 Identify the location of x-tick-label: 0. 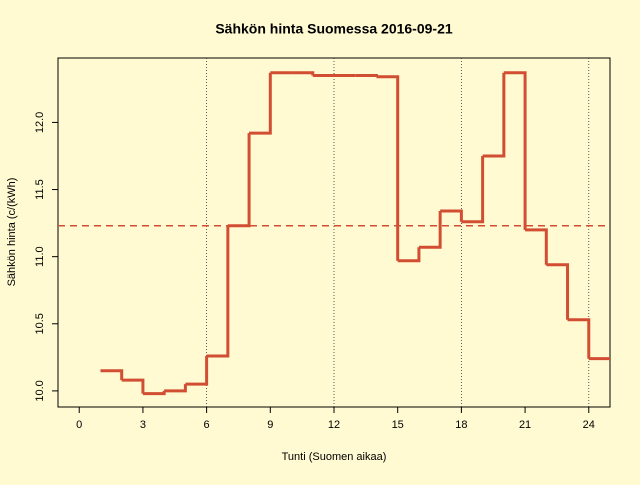
(79, 425).